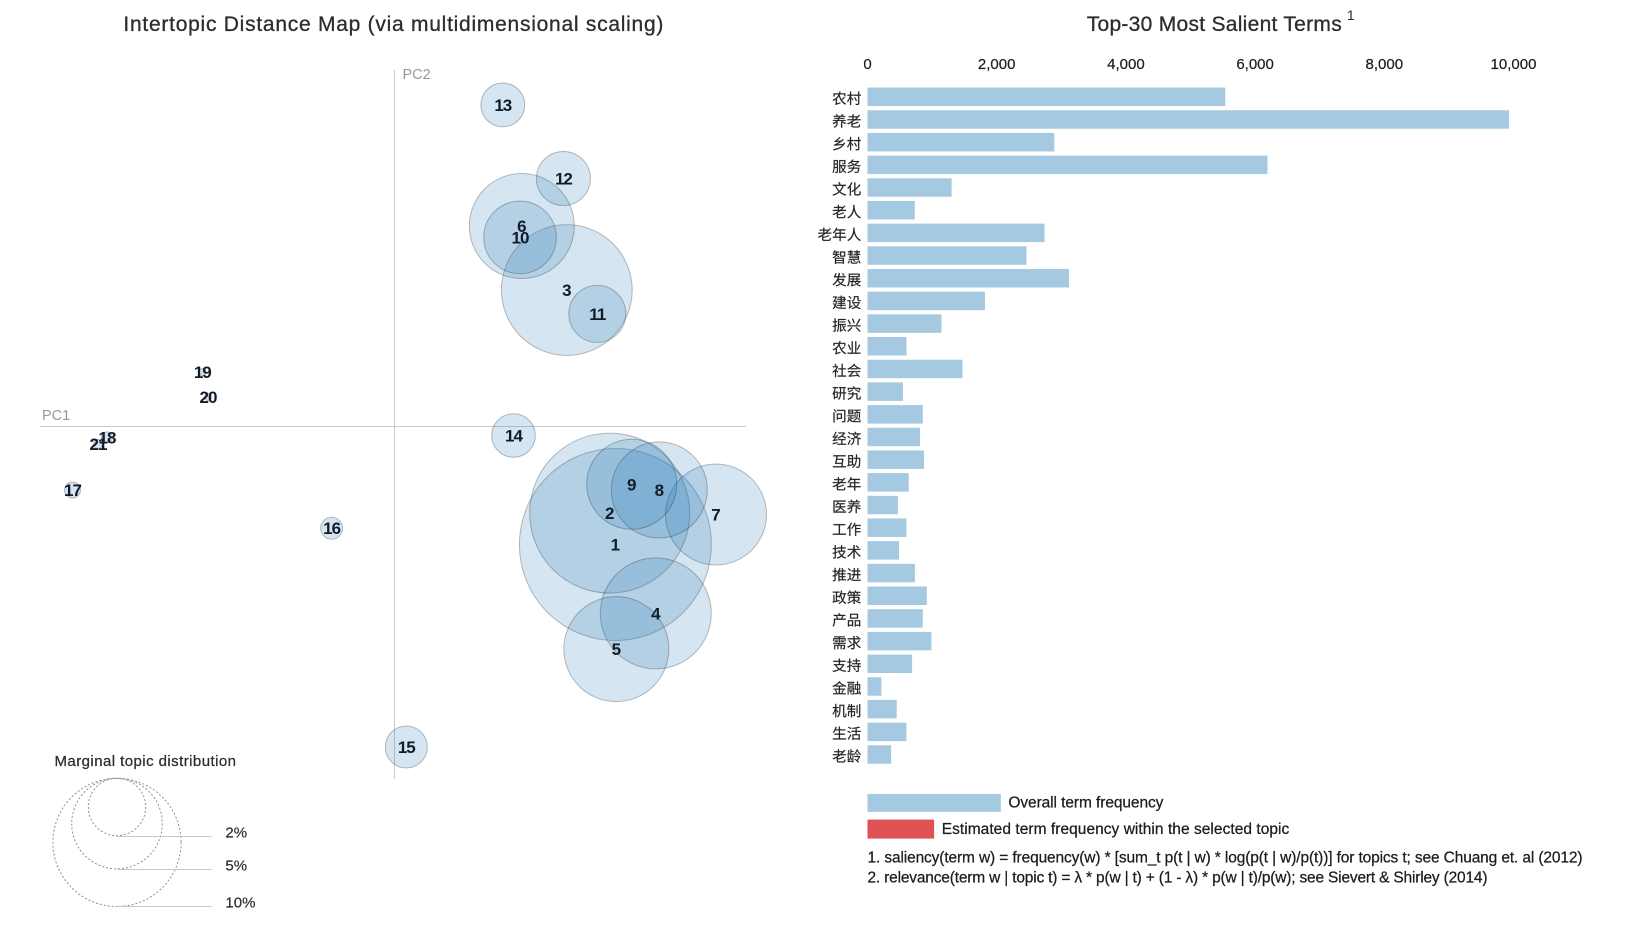 Image resolution: width=1629 pixels, height=930 pixels. What do you see at coordinates (609, 513) in the screenshot?
I see `svg-text: 2` at bounding box center [609, 513].